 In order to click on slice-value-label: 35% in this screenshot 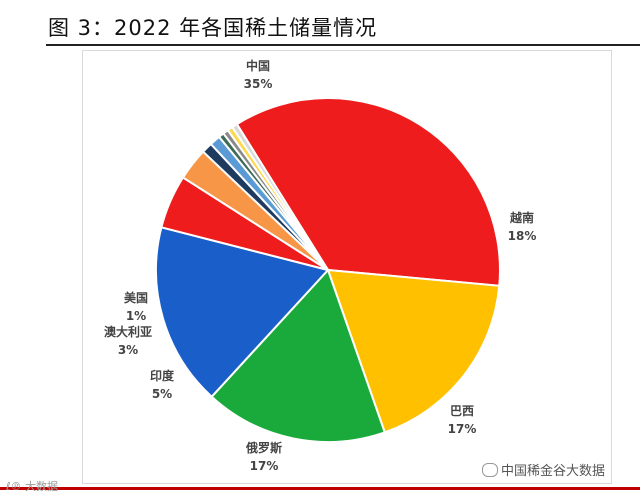, I will do `click(258, 84)`.